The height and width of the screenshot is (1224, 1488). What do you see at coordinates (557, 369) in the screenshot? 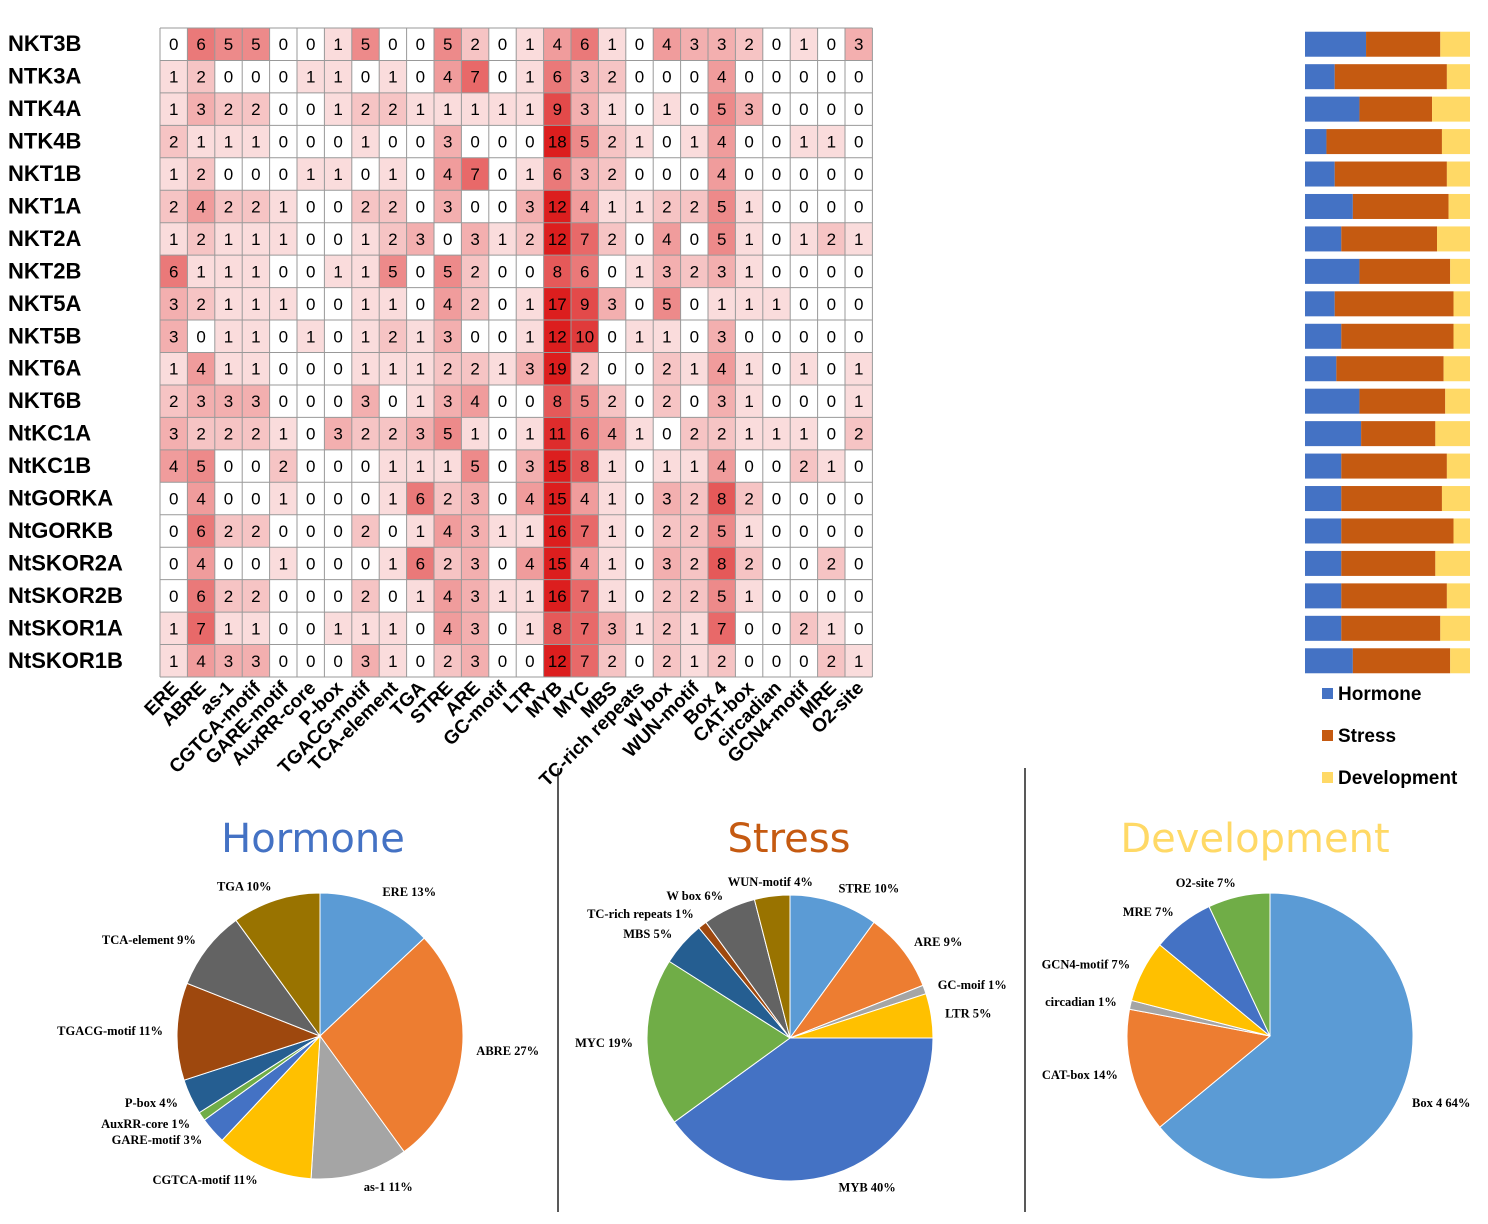
I see `cell-value: 19` at bounding box center [557, 369].